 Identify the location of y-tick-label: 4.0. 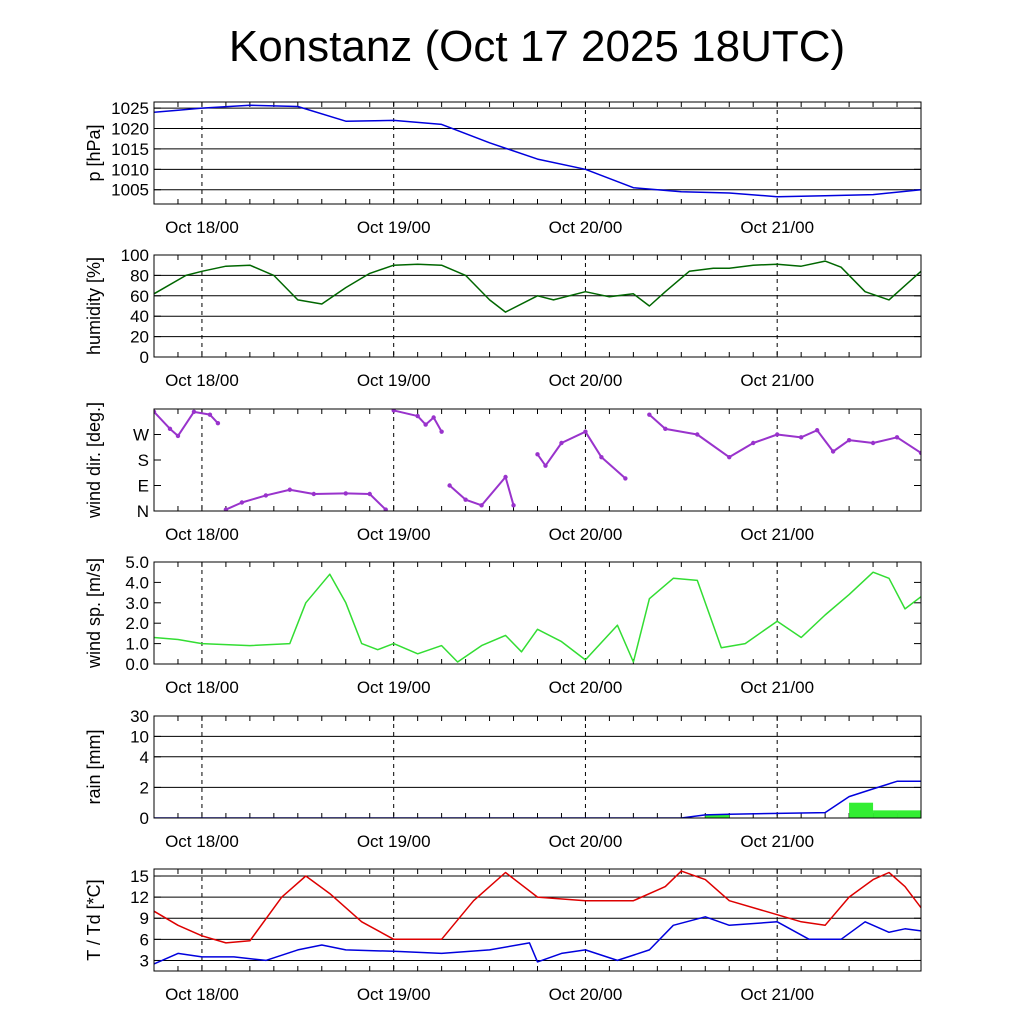
(137, 582).